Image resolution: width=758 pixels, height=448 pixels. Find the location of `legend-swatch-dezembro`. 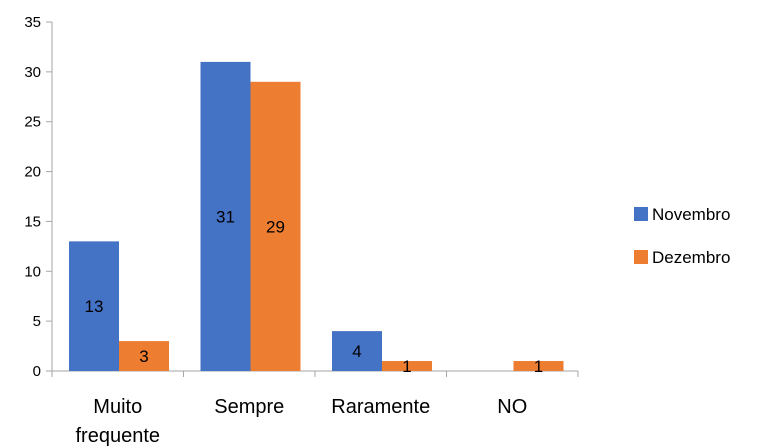

legend-swatch-dezembro is located at coordinates (641, 257).